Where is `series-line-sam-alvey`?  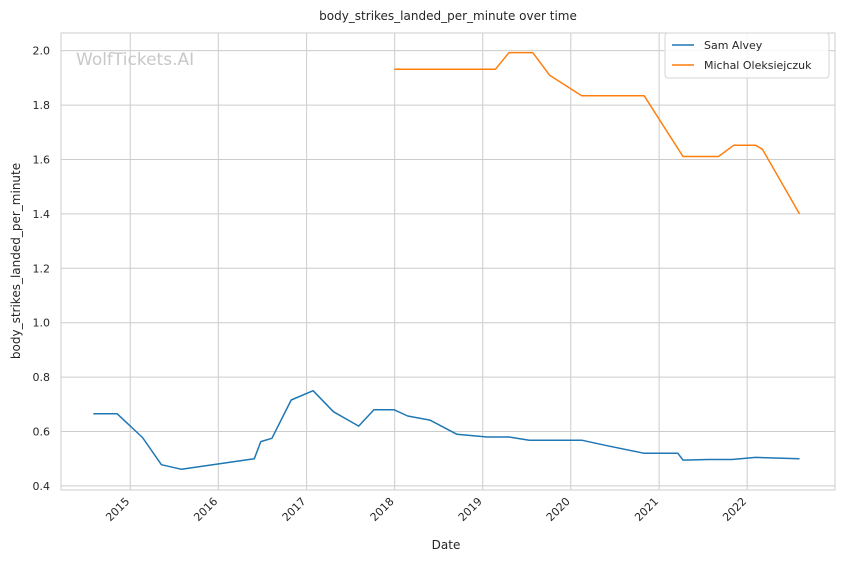
series-line-sam-alvey is located at coordinates (446, 430).